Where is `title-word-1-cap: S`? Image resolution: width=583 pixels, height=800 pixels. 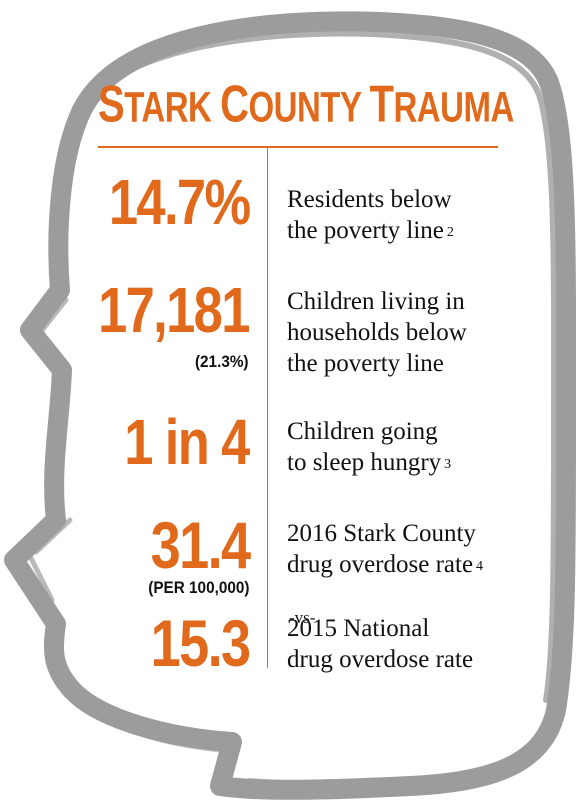
title-word-1-cap: S is located at coordinates (111, 105).